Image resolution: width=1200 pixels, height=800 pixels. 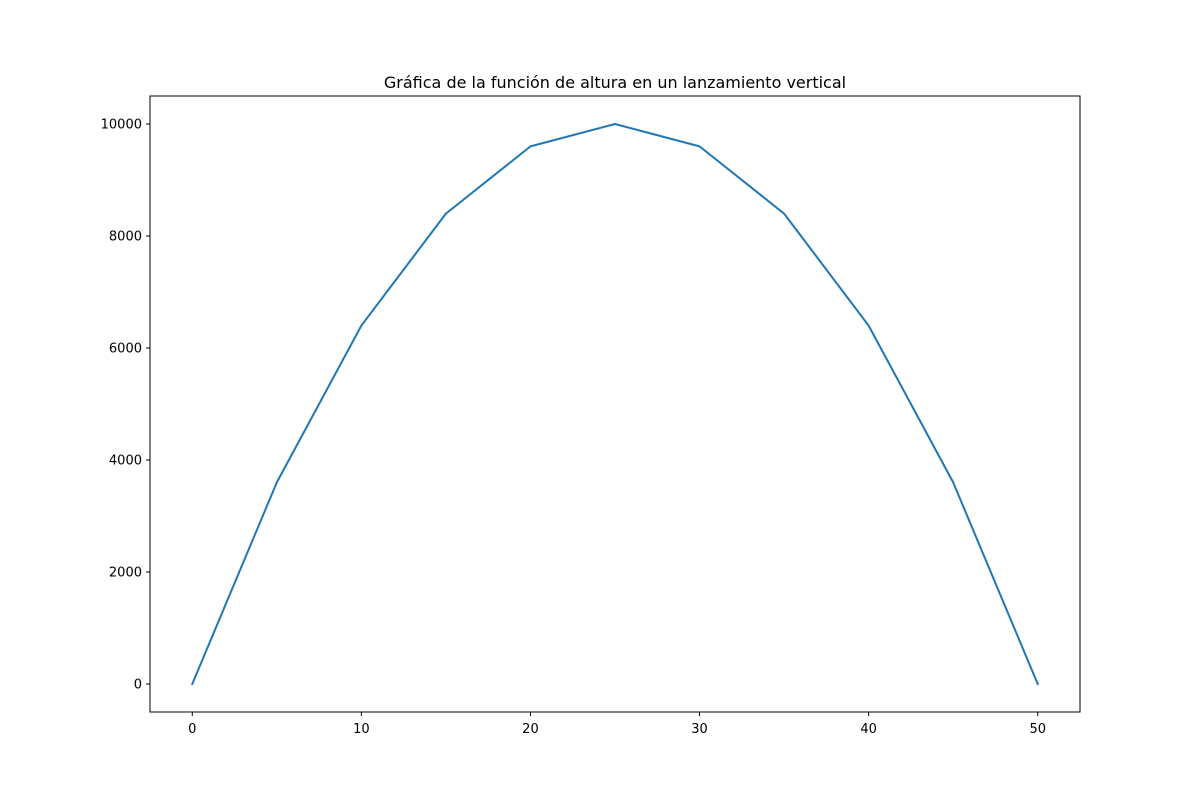 What do you see at coordinates (138, 685) in the screenshot?
I see `y-tick-label: 0` at bounding box center [138, 685].